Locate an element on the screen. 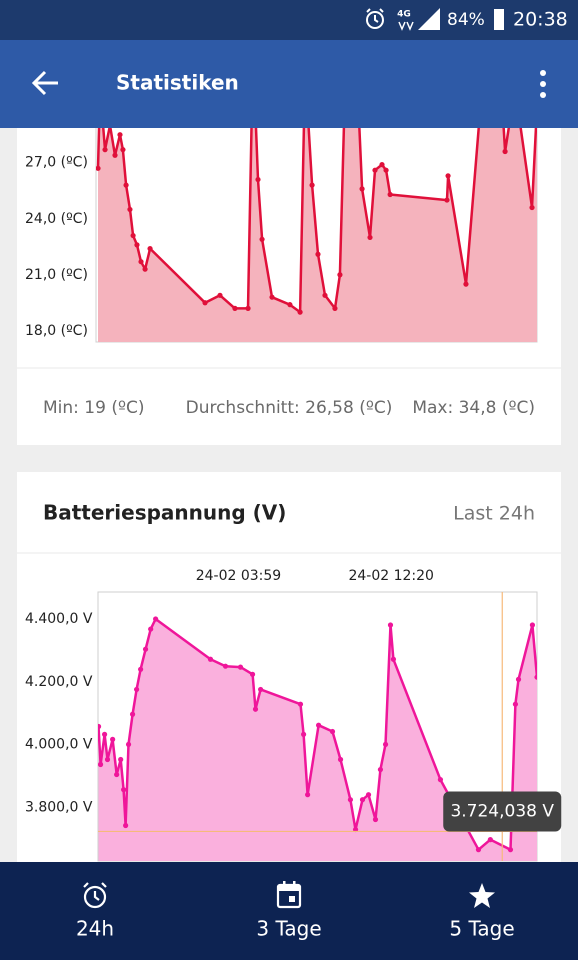  card-title: Batteriespannung (V) is located at coordinates (164, 513).